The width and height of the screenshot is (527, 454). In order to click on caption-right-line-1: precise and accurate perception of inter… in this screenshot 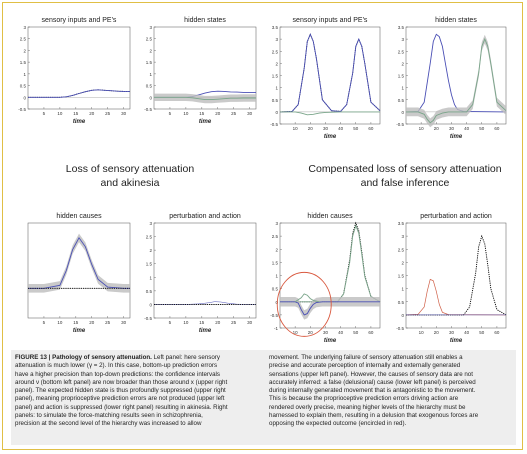, I will do `click(365, 366)`.